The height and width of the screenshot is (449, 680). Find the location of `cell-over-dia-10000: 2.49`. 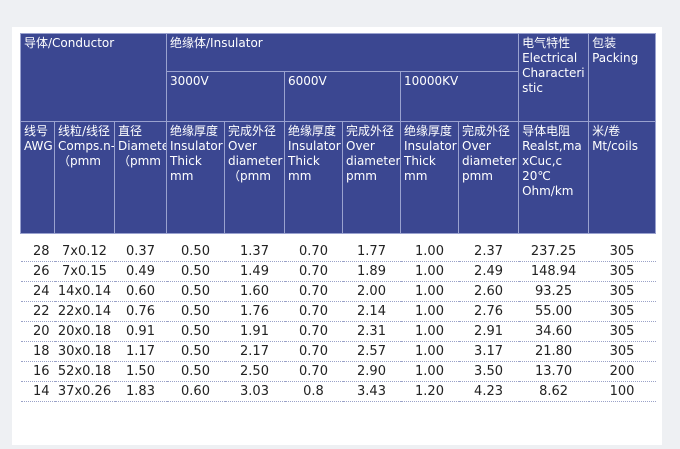

cell-over-dia-10000: 2.49 is located at coordinates (488, 271).